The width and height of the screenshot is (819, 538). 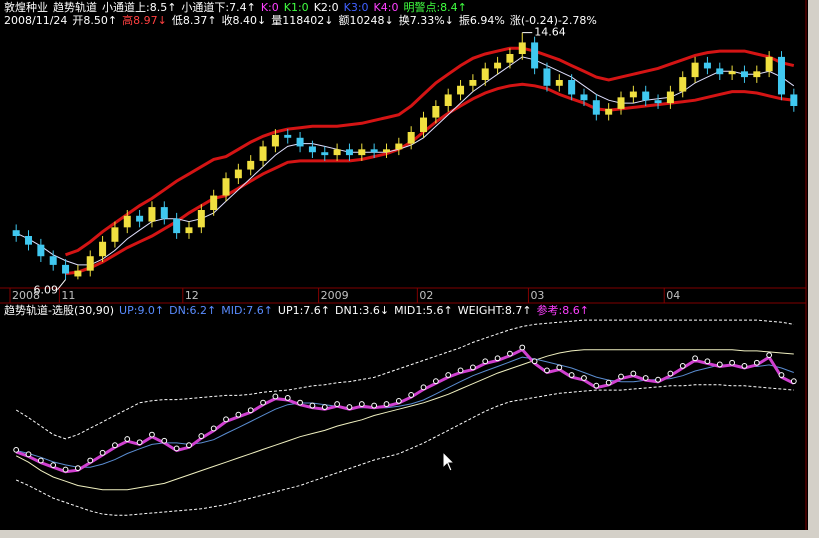 I want to click on header-item: 收8.40↓, so click(x=244, y=20).